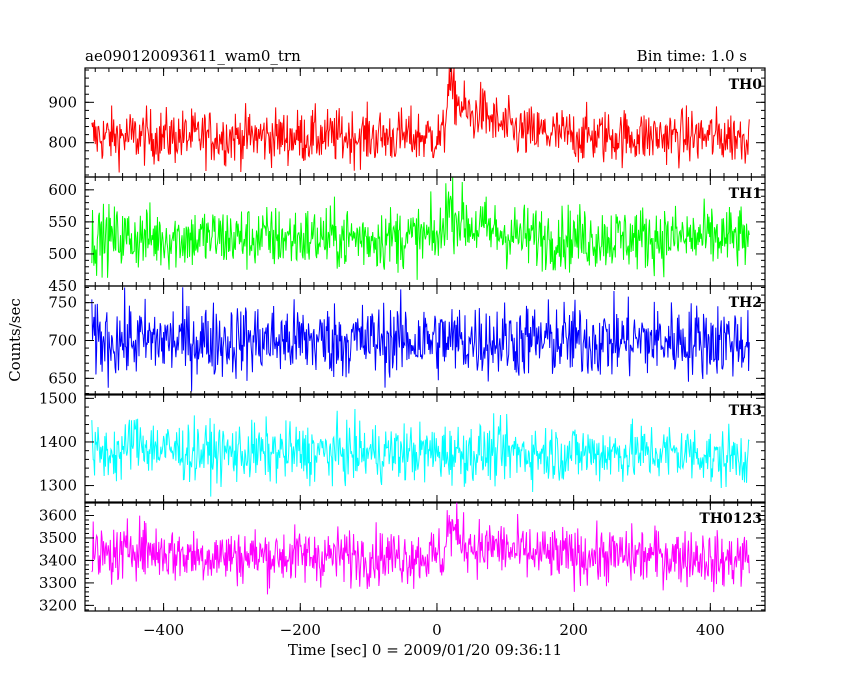 This screenshot has height=680, width=850. Describe the element at coordinates (62, 378) in the screenshot. I see `y-tick-label: 650` at that location.